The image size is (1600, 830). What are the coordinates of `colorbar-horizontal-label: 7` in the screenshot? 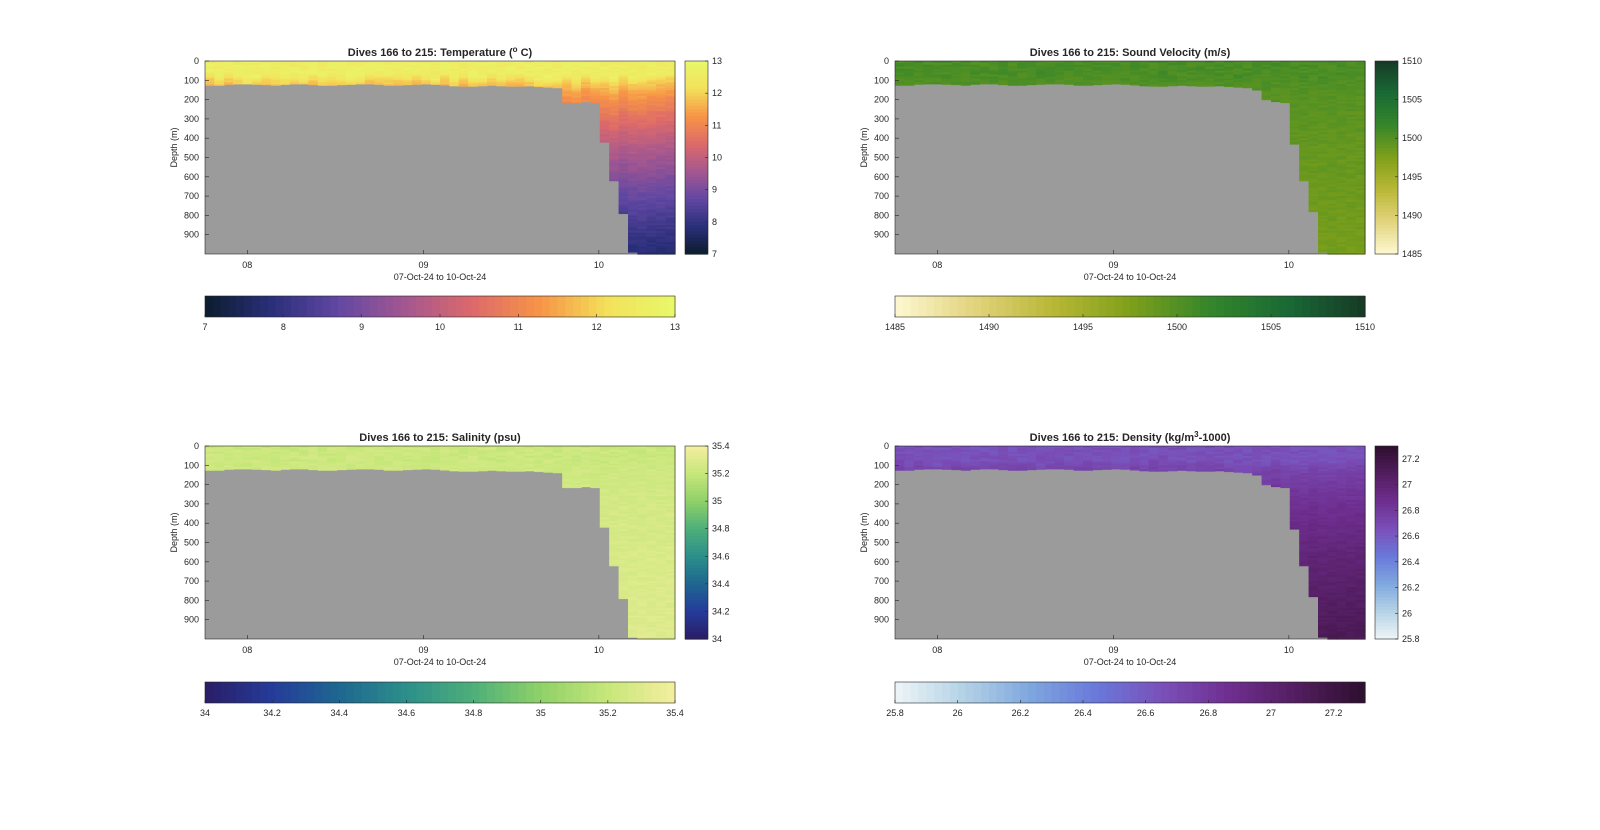 It's located at (204, 327).